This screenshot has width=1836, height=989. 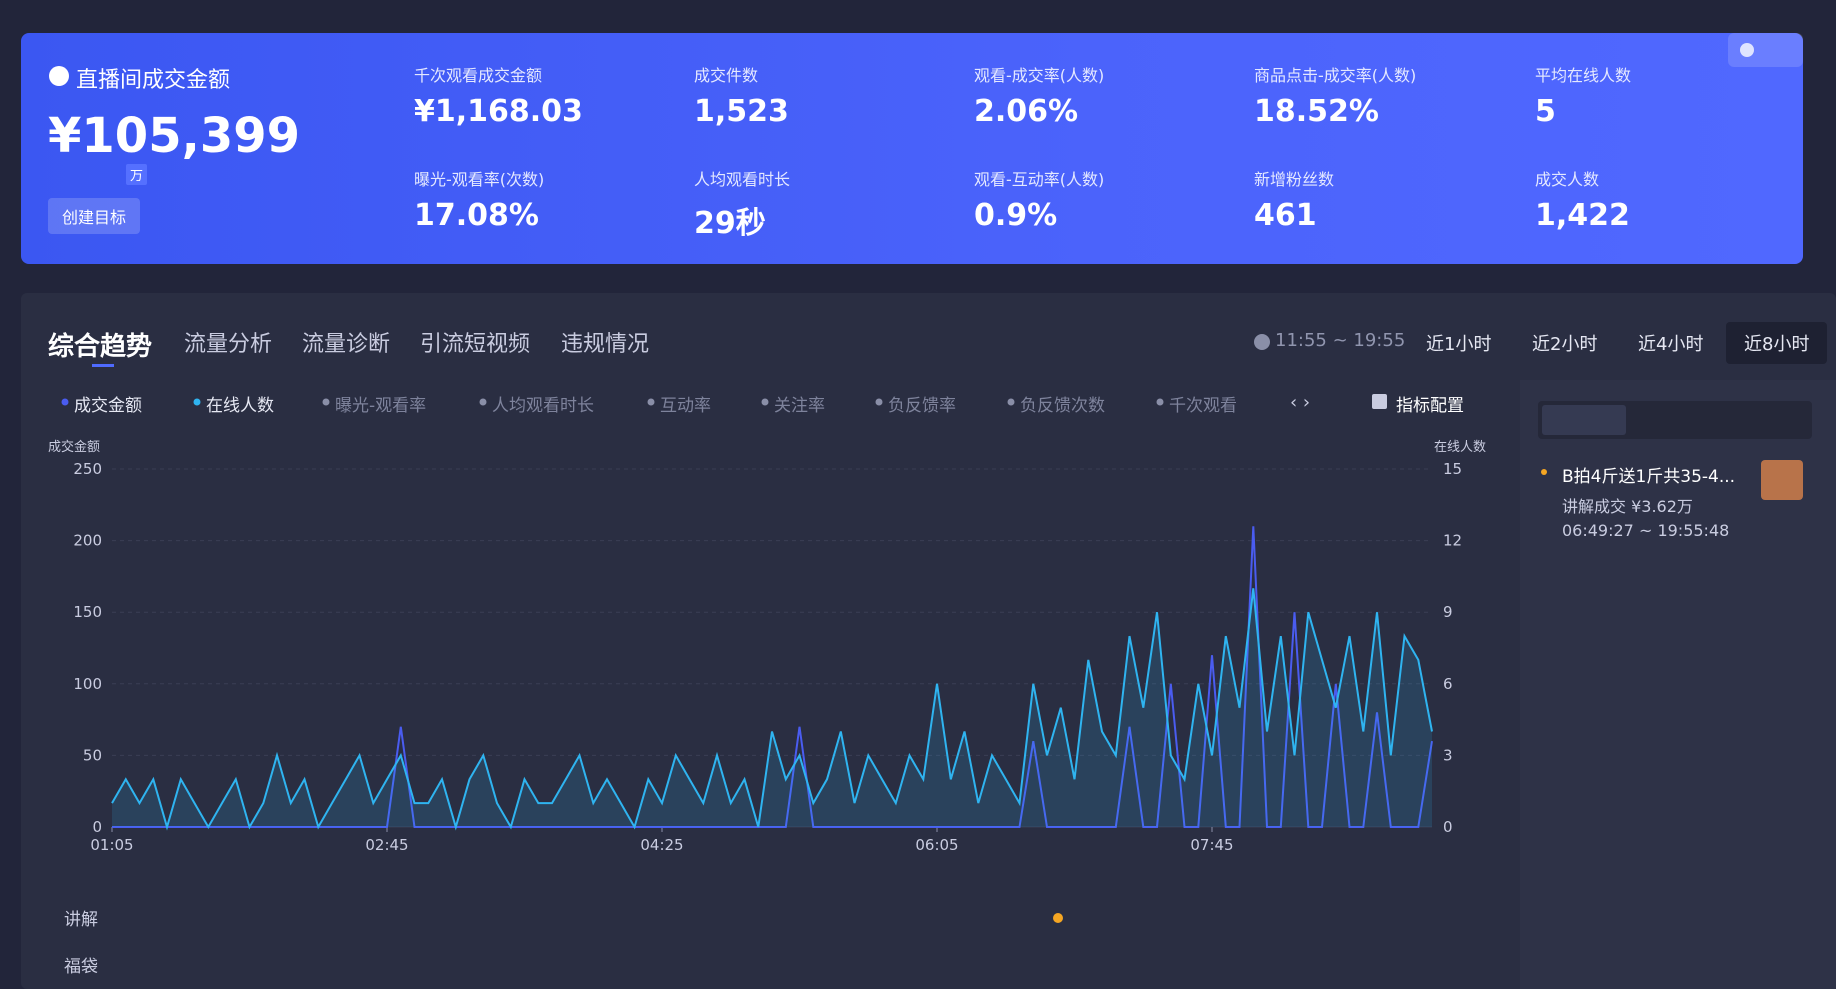 I want to click on y-tick-label: 0, so click(x=97, y=827).